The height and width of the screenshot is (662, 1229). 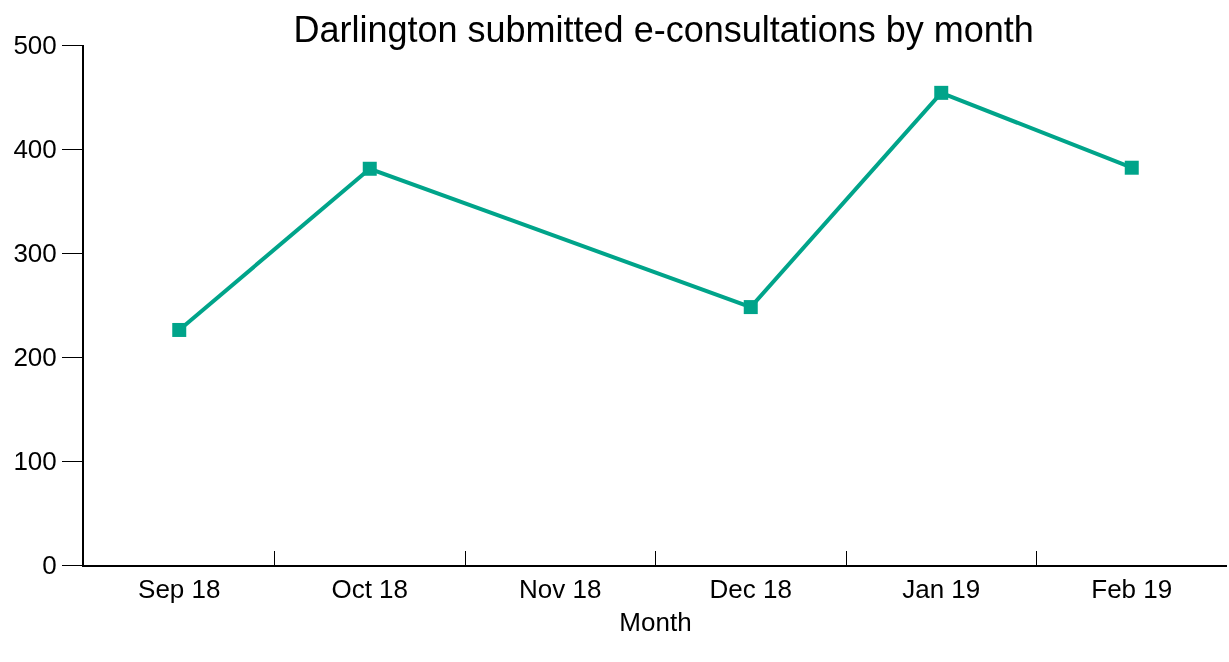 I want to click on y-tick-label: 400, so click(x=35, y=149).